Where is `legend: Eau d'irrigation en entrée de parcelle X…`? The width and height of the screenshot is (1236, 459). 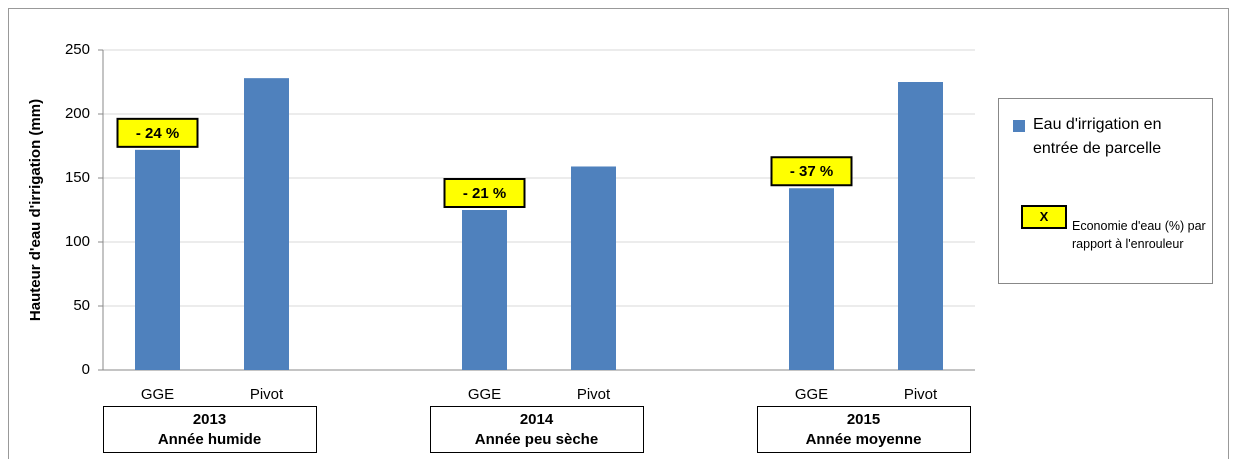
legend: Eau d'irrigation en entrée de parcelle X… is located at coordinates (1105, 191).